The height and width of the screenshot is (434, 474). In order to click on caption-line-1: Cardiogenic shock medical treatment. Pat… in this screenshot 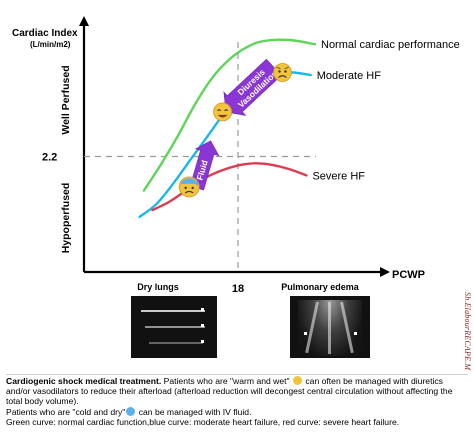, I will do `click(237, 391)`.